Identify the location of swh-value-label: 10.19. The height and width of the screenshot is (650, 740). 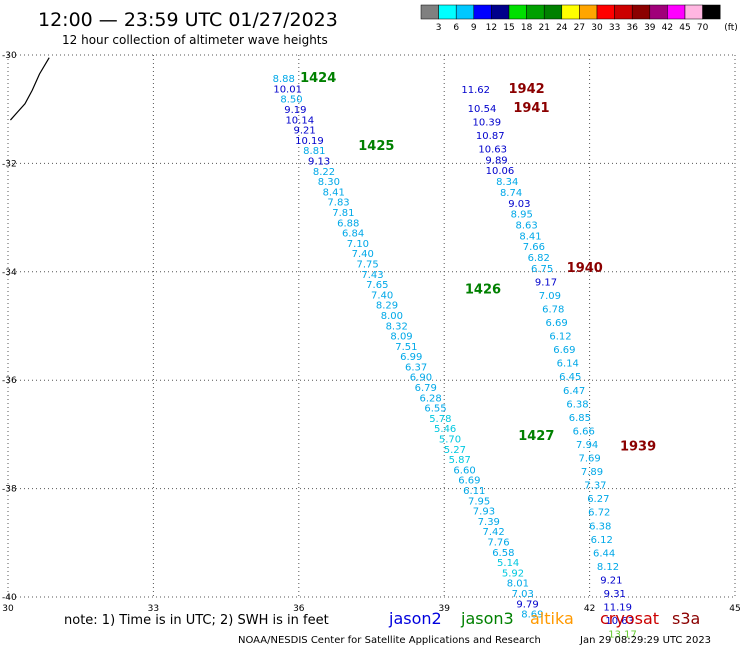
(309, 141).